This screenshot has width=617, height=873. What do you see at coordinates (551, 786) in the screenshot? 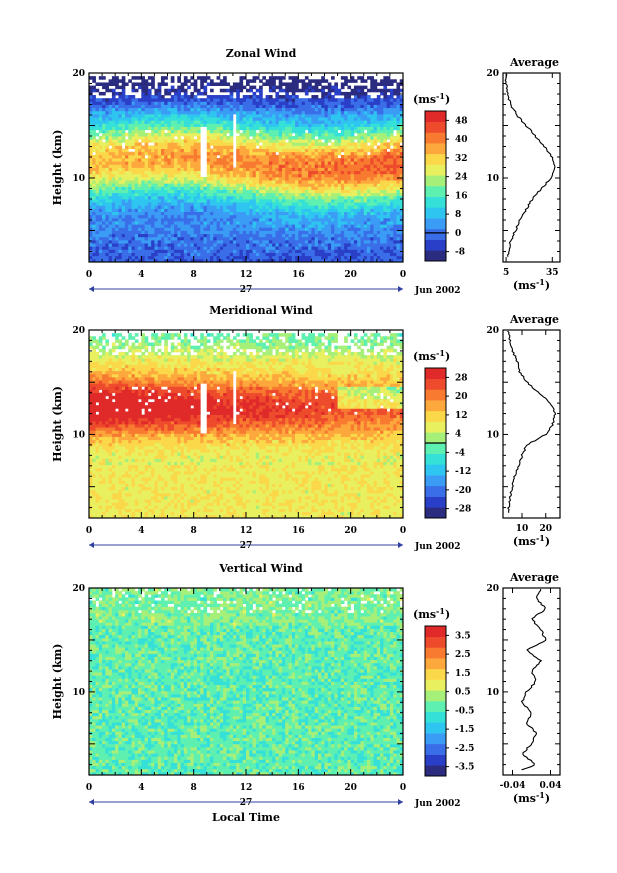
I see `profile-x-tick-label: 0.04` at bounding box center [551, 786].